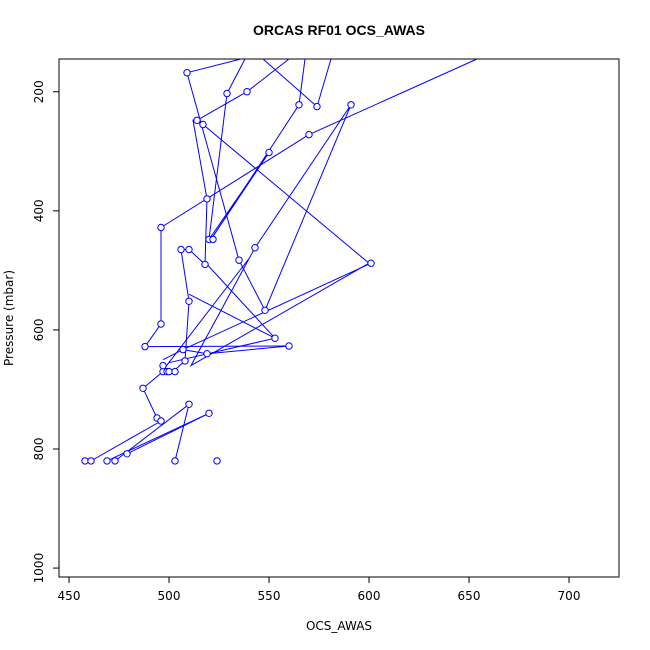 This screenshot has width=650, height=650. Describe the element at coordinates (569, 596) in the screenshot. I see `x-tick-label-700: 700` at that location.